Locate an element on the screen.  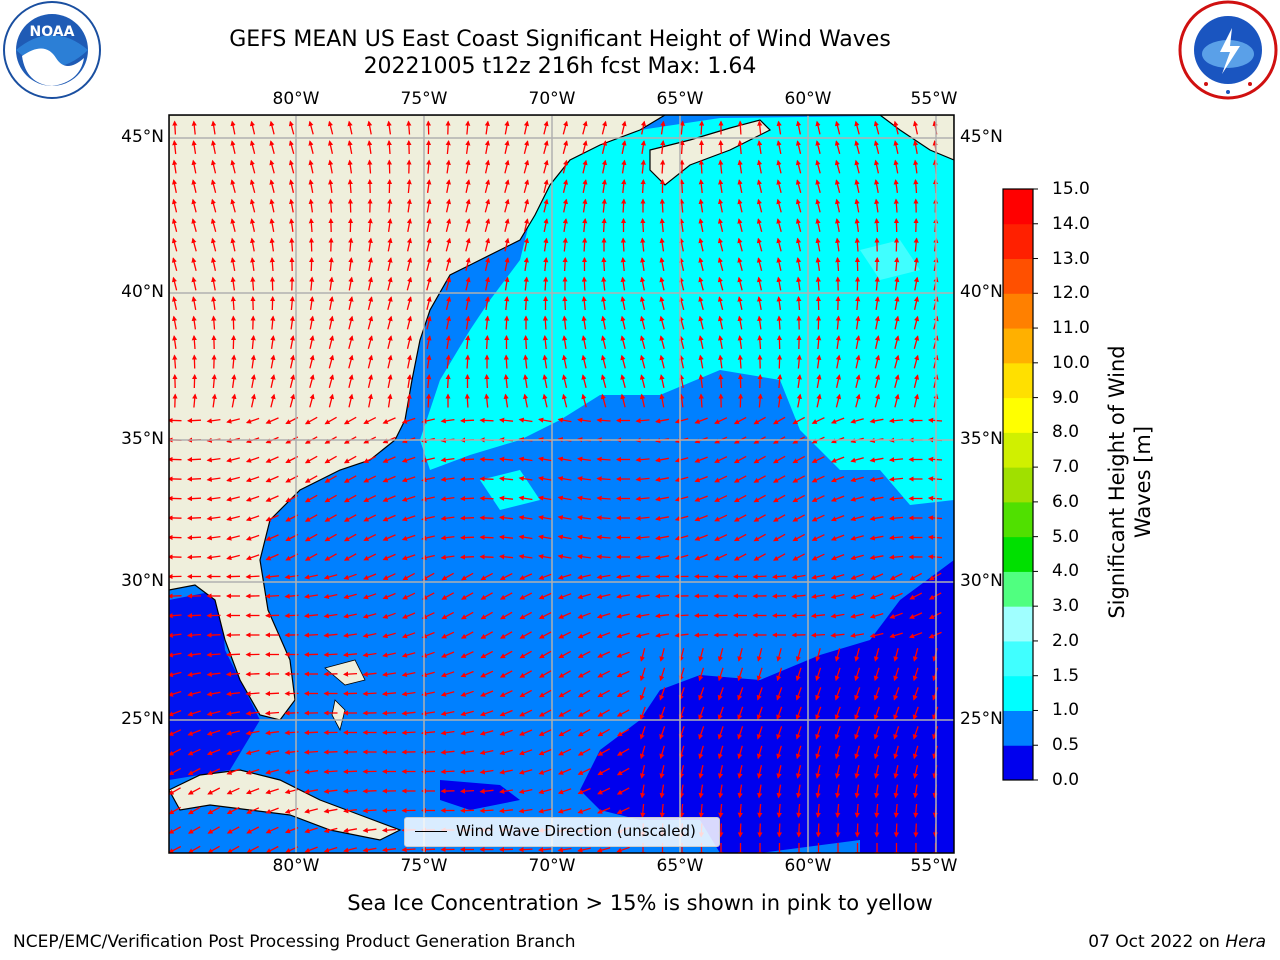
colorbar-tick-label: 13.0 is located at coordinates (1071, 258).